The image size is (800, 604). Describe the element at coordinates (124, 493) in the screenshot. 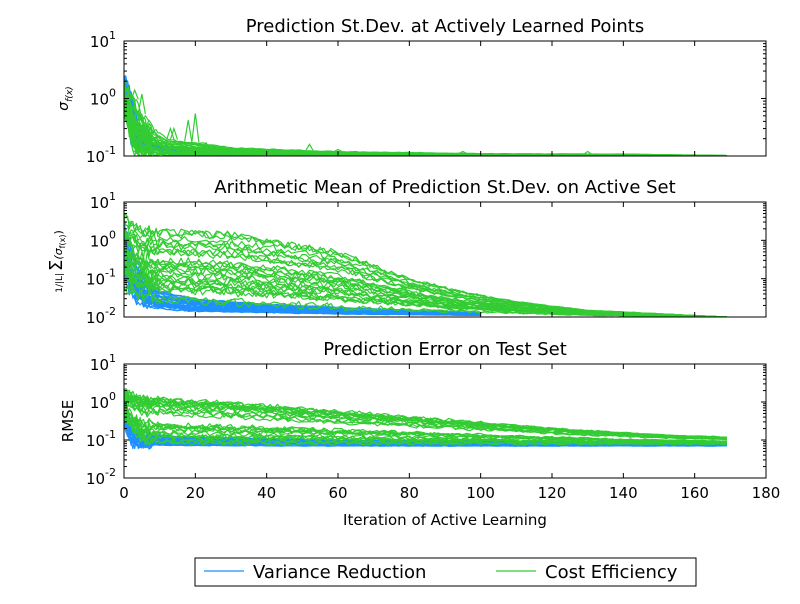

I see `x-tick-label: 0` at that location.